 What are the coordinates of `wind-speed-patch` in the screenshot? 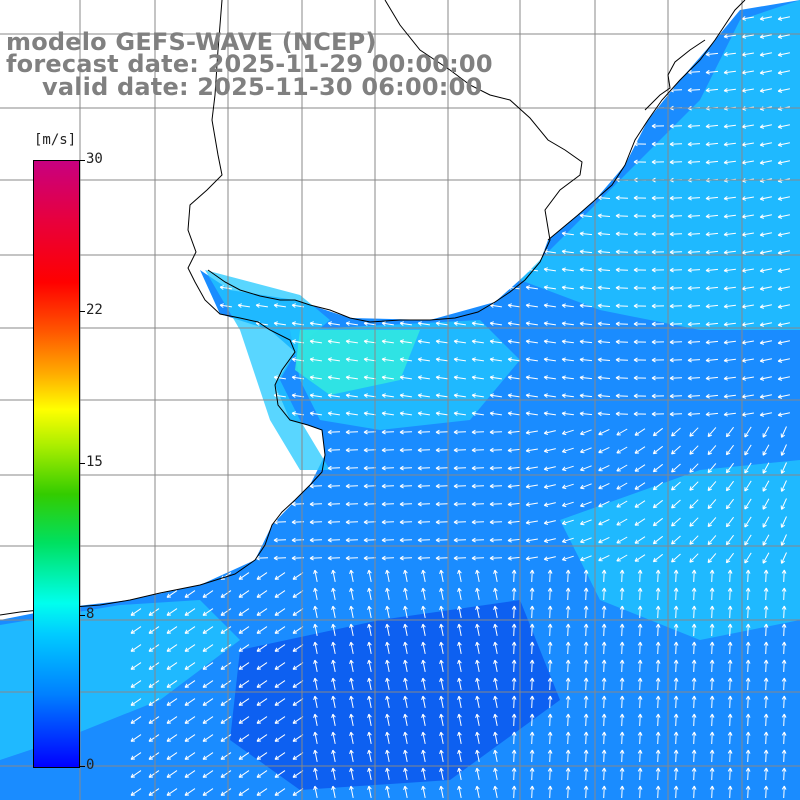 It's located at (660, 165).